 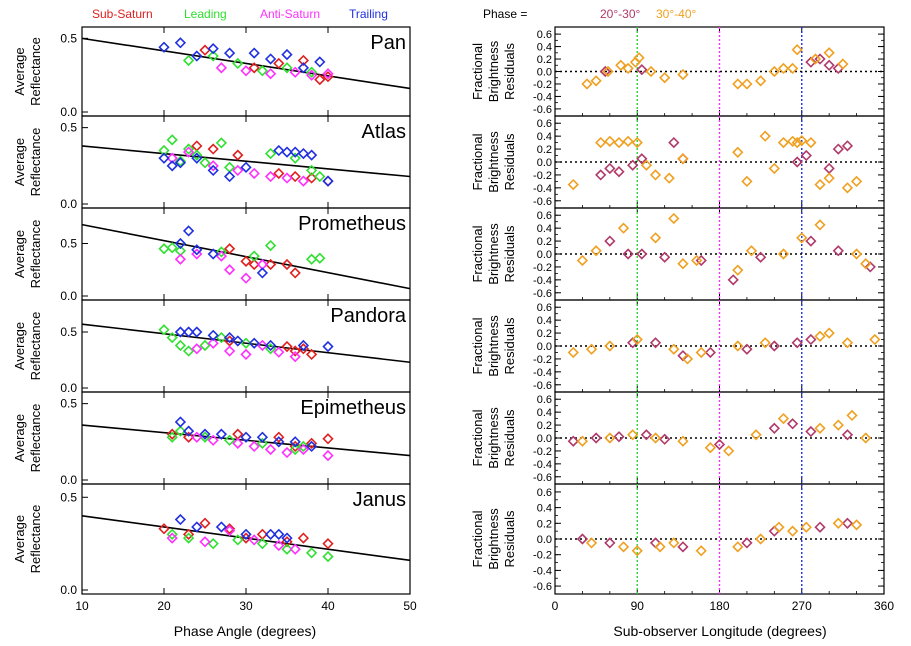 What do you see at coordinates (509, 162) in the screenshot?
I see `y-axis-label-line3: Residuals` at bounding box center [509, 162].